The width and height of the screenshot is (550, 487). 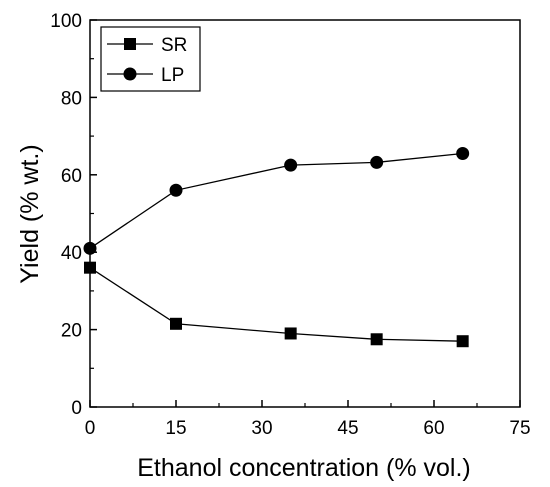 What do you see at coordinates (304, 468) in the screenshot?
I see `x-axis-title: Ethanol concentration (% vol.)` at bounding box center [304, 468].